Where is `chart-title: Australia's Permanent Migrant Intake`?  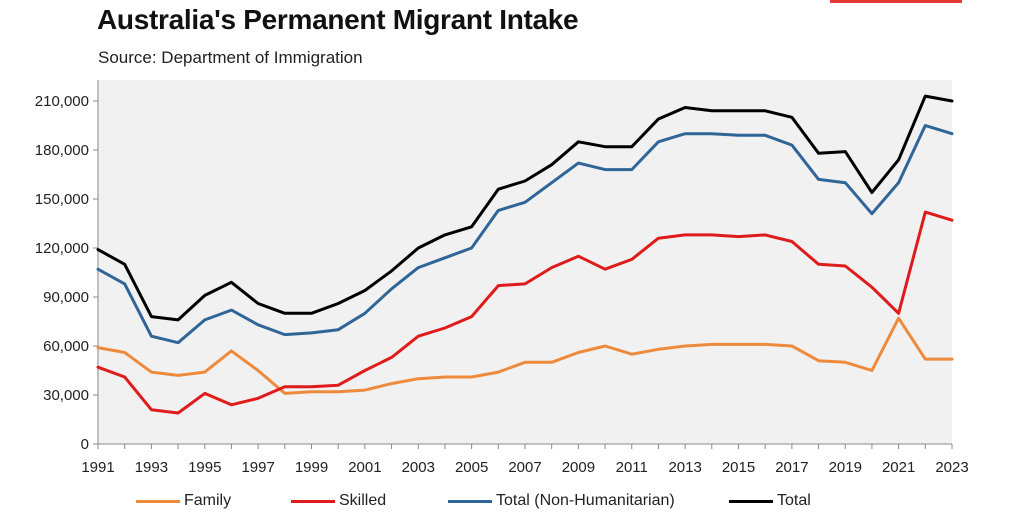 chart-title: Australia's Permanent Migrant Intake is located at coordinates (338, 19).